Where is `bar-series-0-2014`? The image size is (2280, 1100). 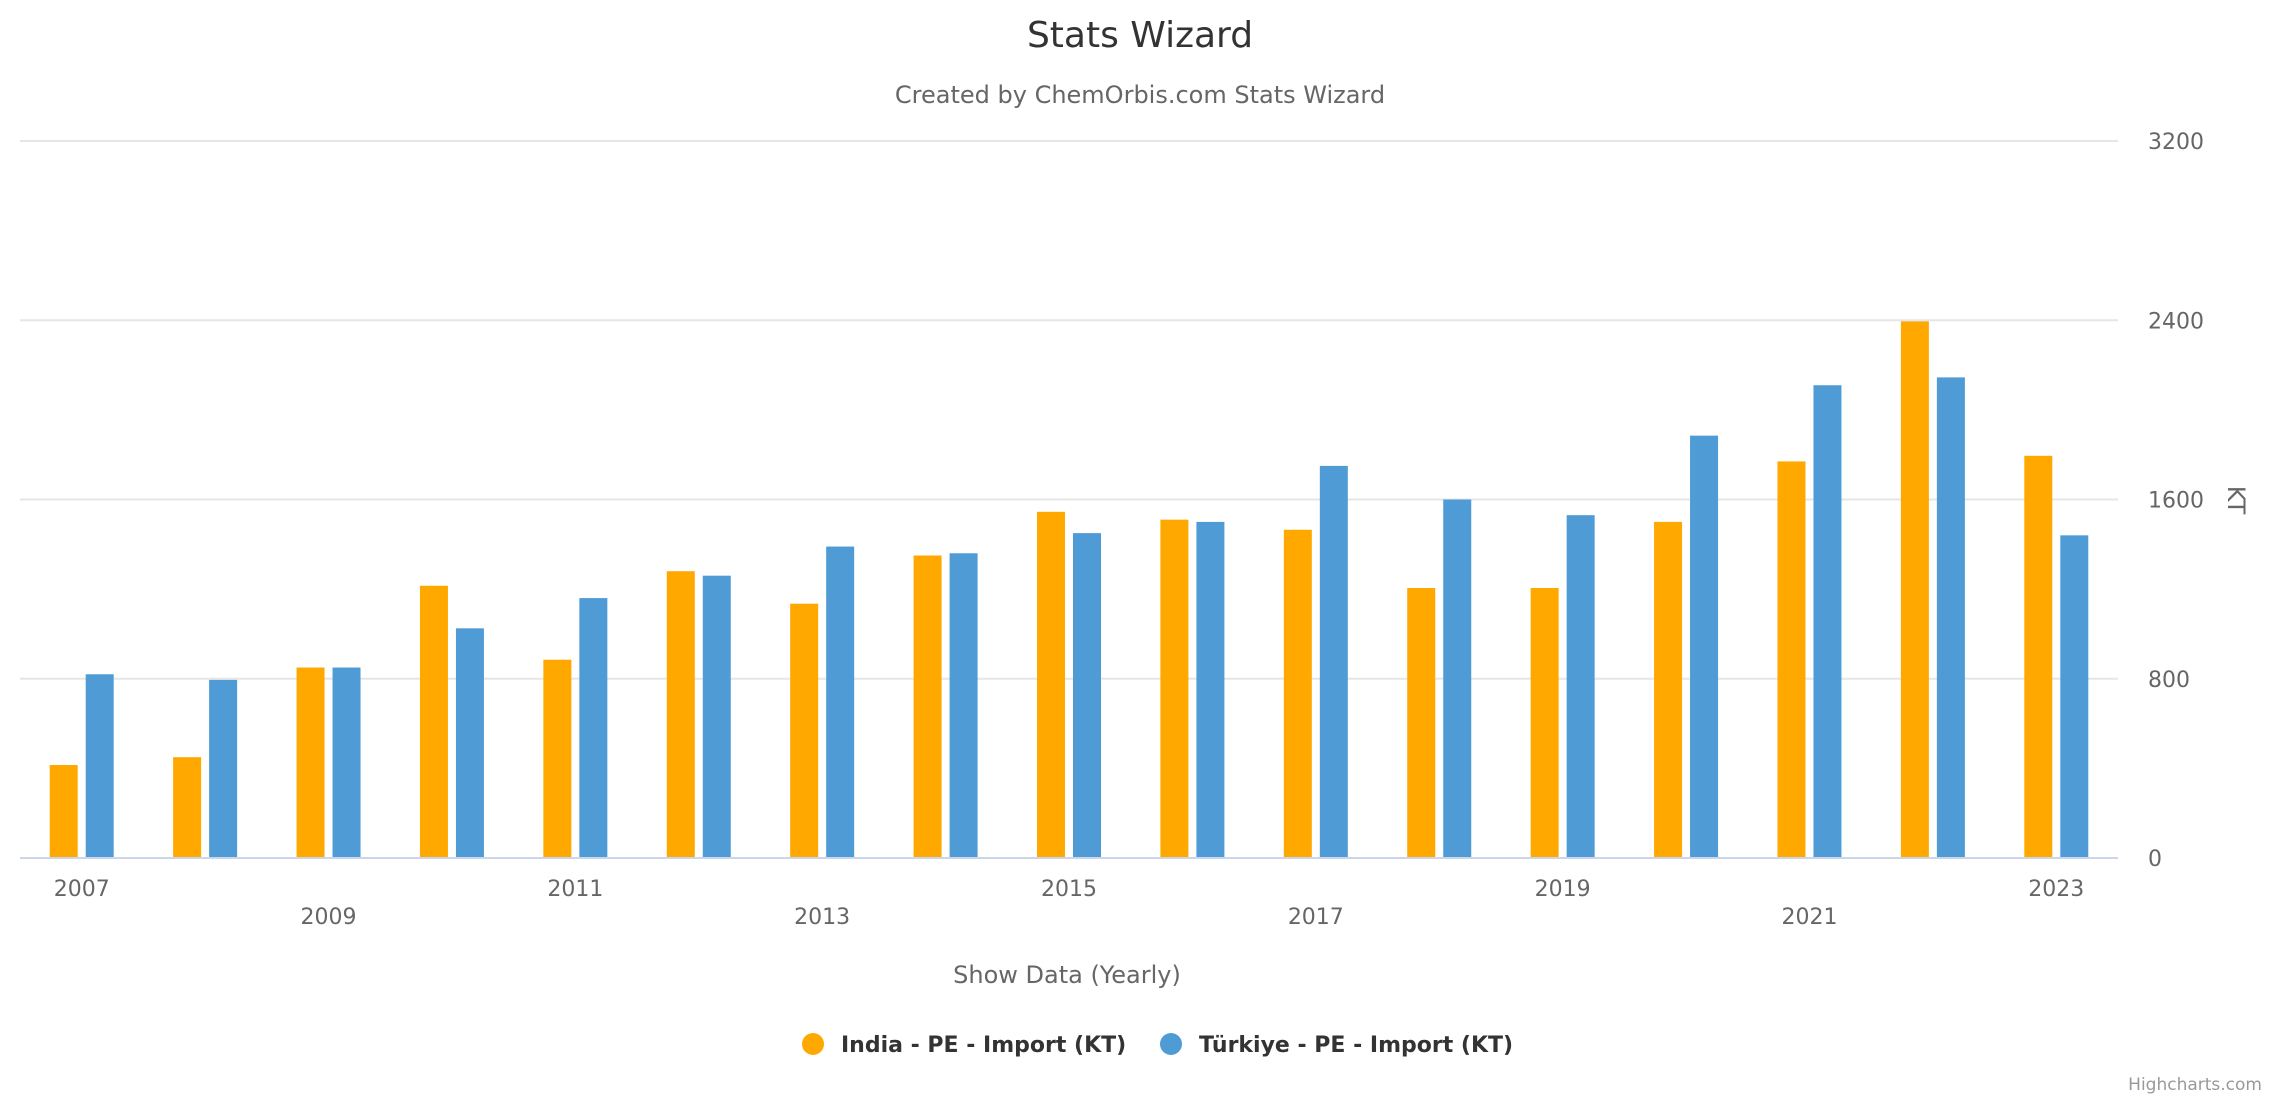 bar-series-0-2014 is located at coordinates (927, 706).